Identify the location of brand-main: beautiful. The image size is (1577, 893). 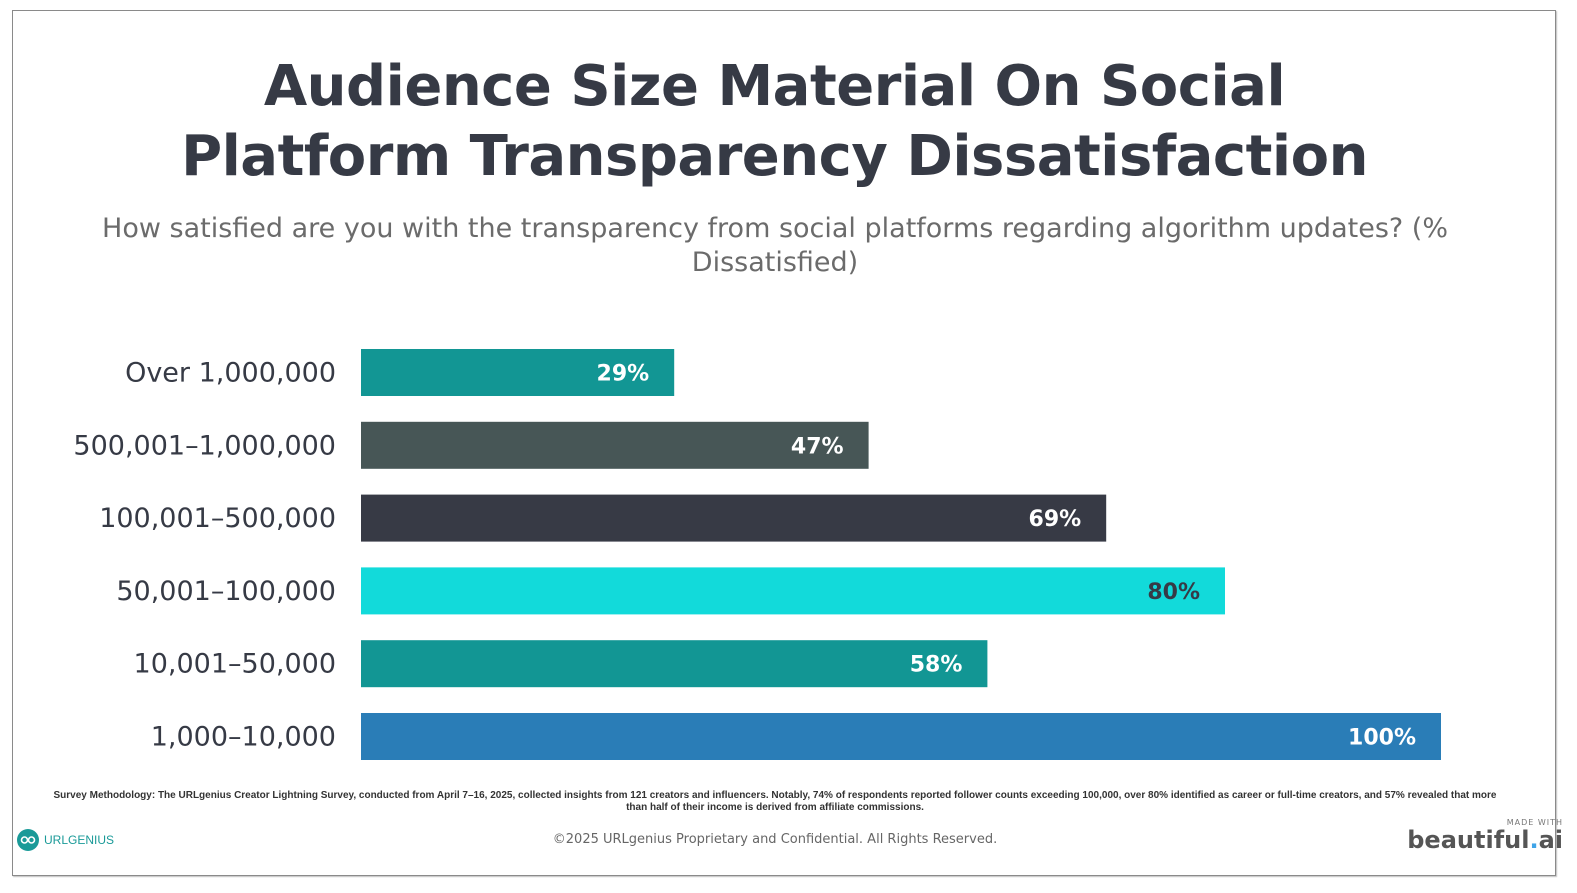
(1468, 840).